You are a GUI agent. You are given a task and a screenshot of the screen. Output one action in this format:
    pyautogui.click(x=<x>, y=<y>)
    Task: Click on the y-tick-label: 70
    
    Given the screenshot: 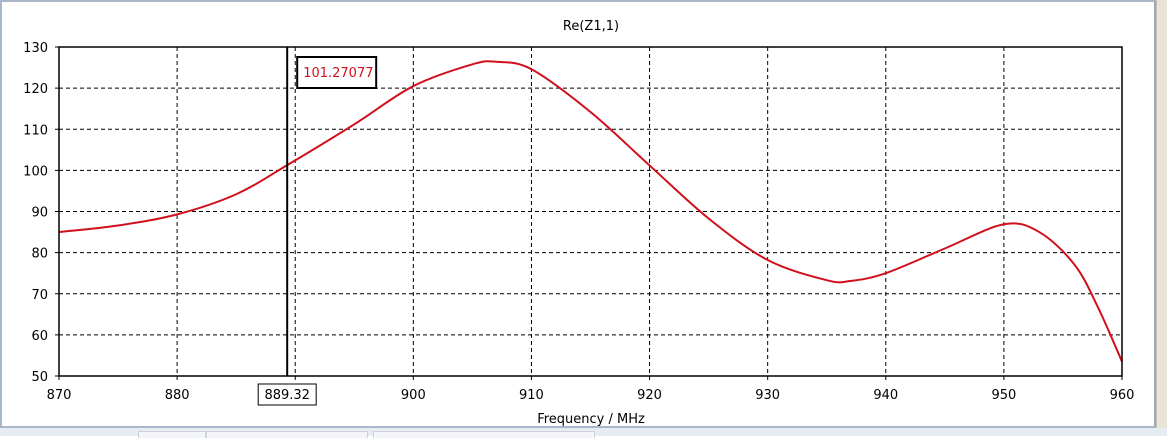 What is the action you would take?
    pyautogui.click(x=39, y=295)
    